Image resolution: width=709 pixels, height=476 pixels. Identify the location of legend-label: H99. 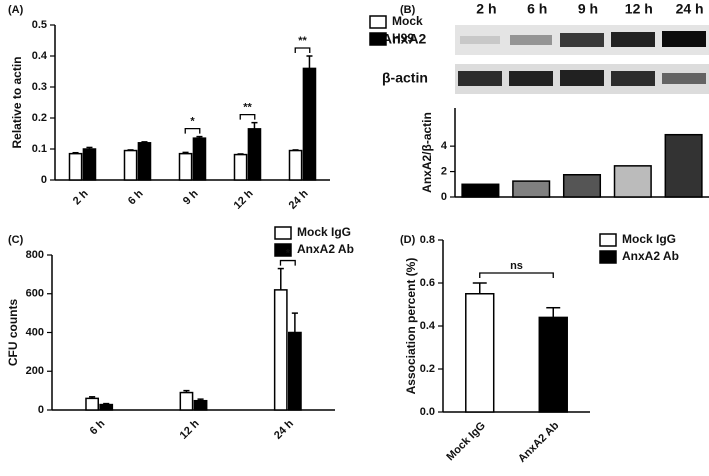
(403, 38).